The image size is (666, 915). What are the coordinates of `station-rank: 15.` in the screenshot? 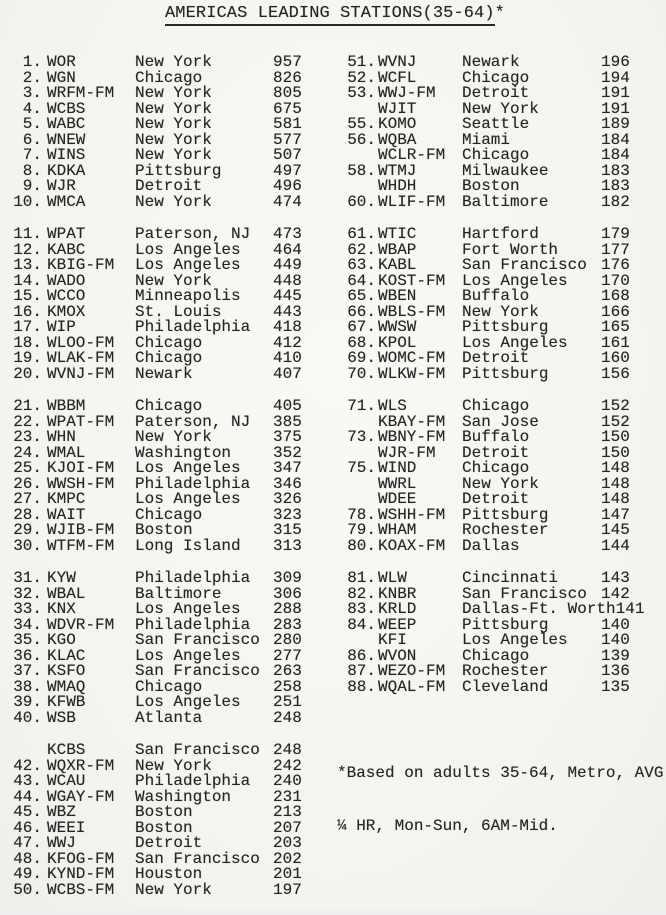 It's located at (27, 296).